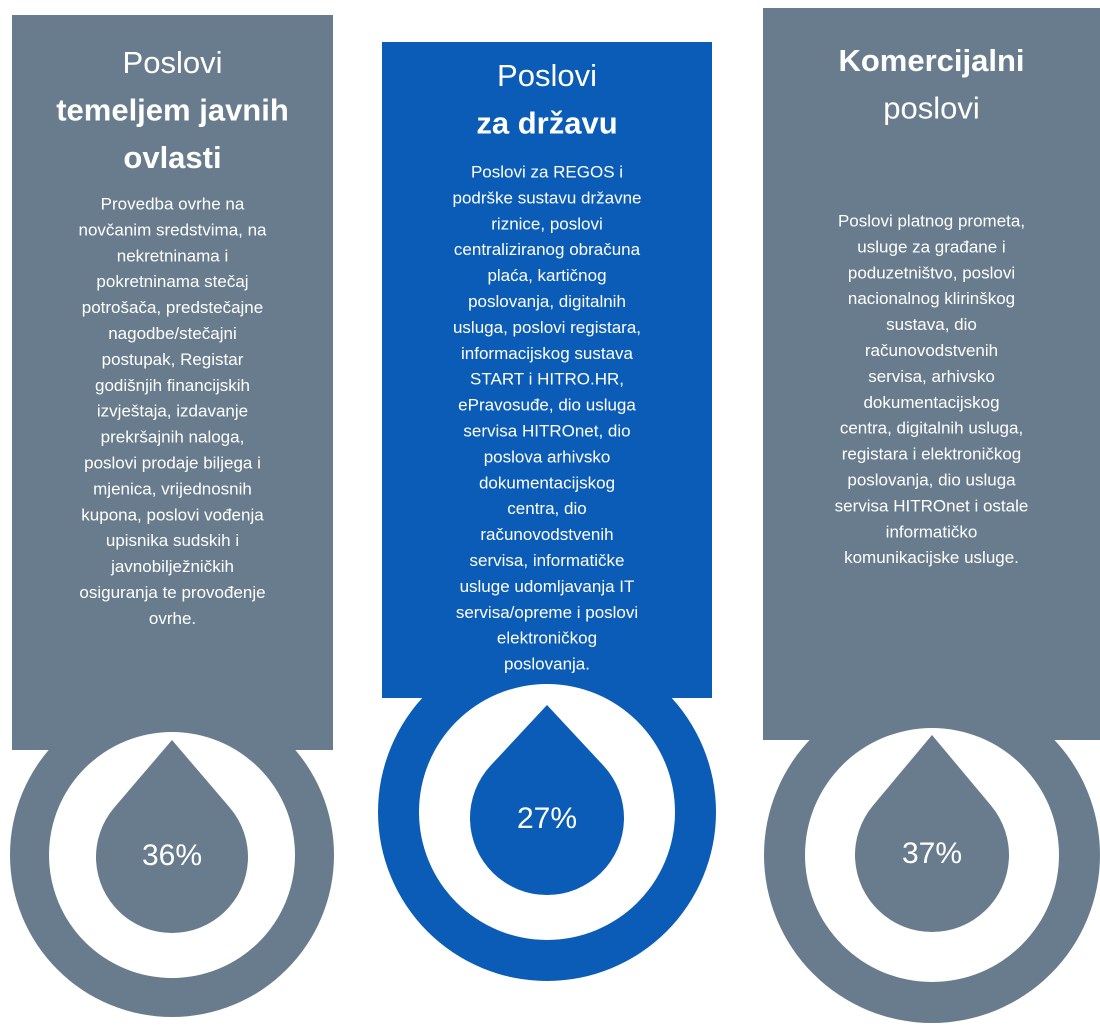  Describe the element at coordinates (931, 479) in the screenshot. I see `panel-description: poslovanja, dio usluga` at that location.